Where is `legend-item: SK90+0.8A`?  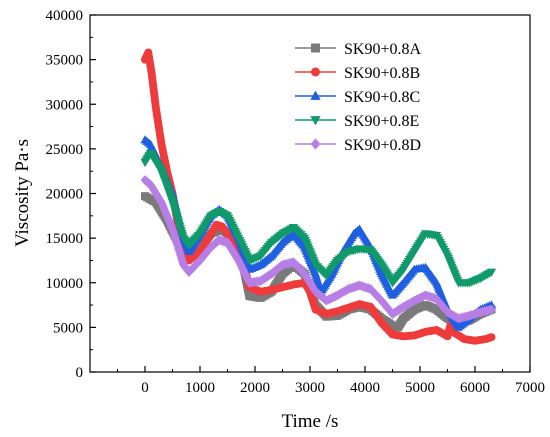 legend-item: SK90+0.8A is located at coordinates (358, 49).